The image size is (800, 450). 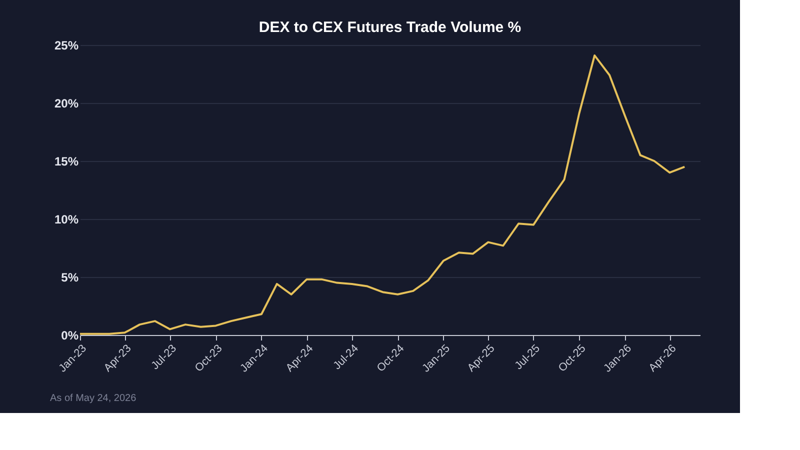 I want to click on y-tick-label: 0%, so click(x=70, y=335).